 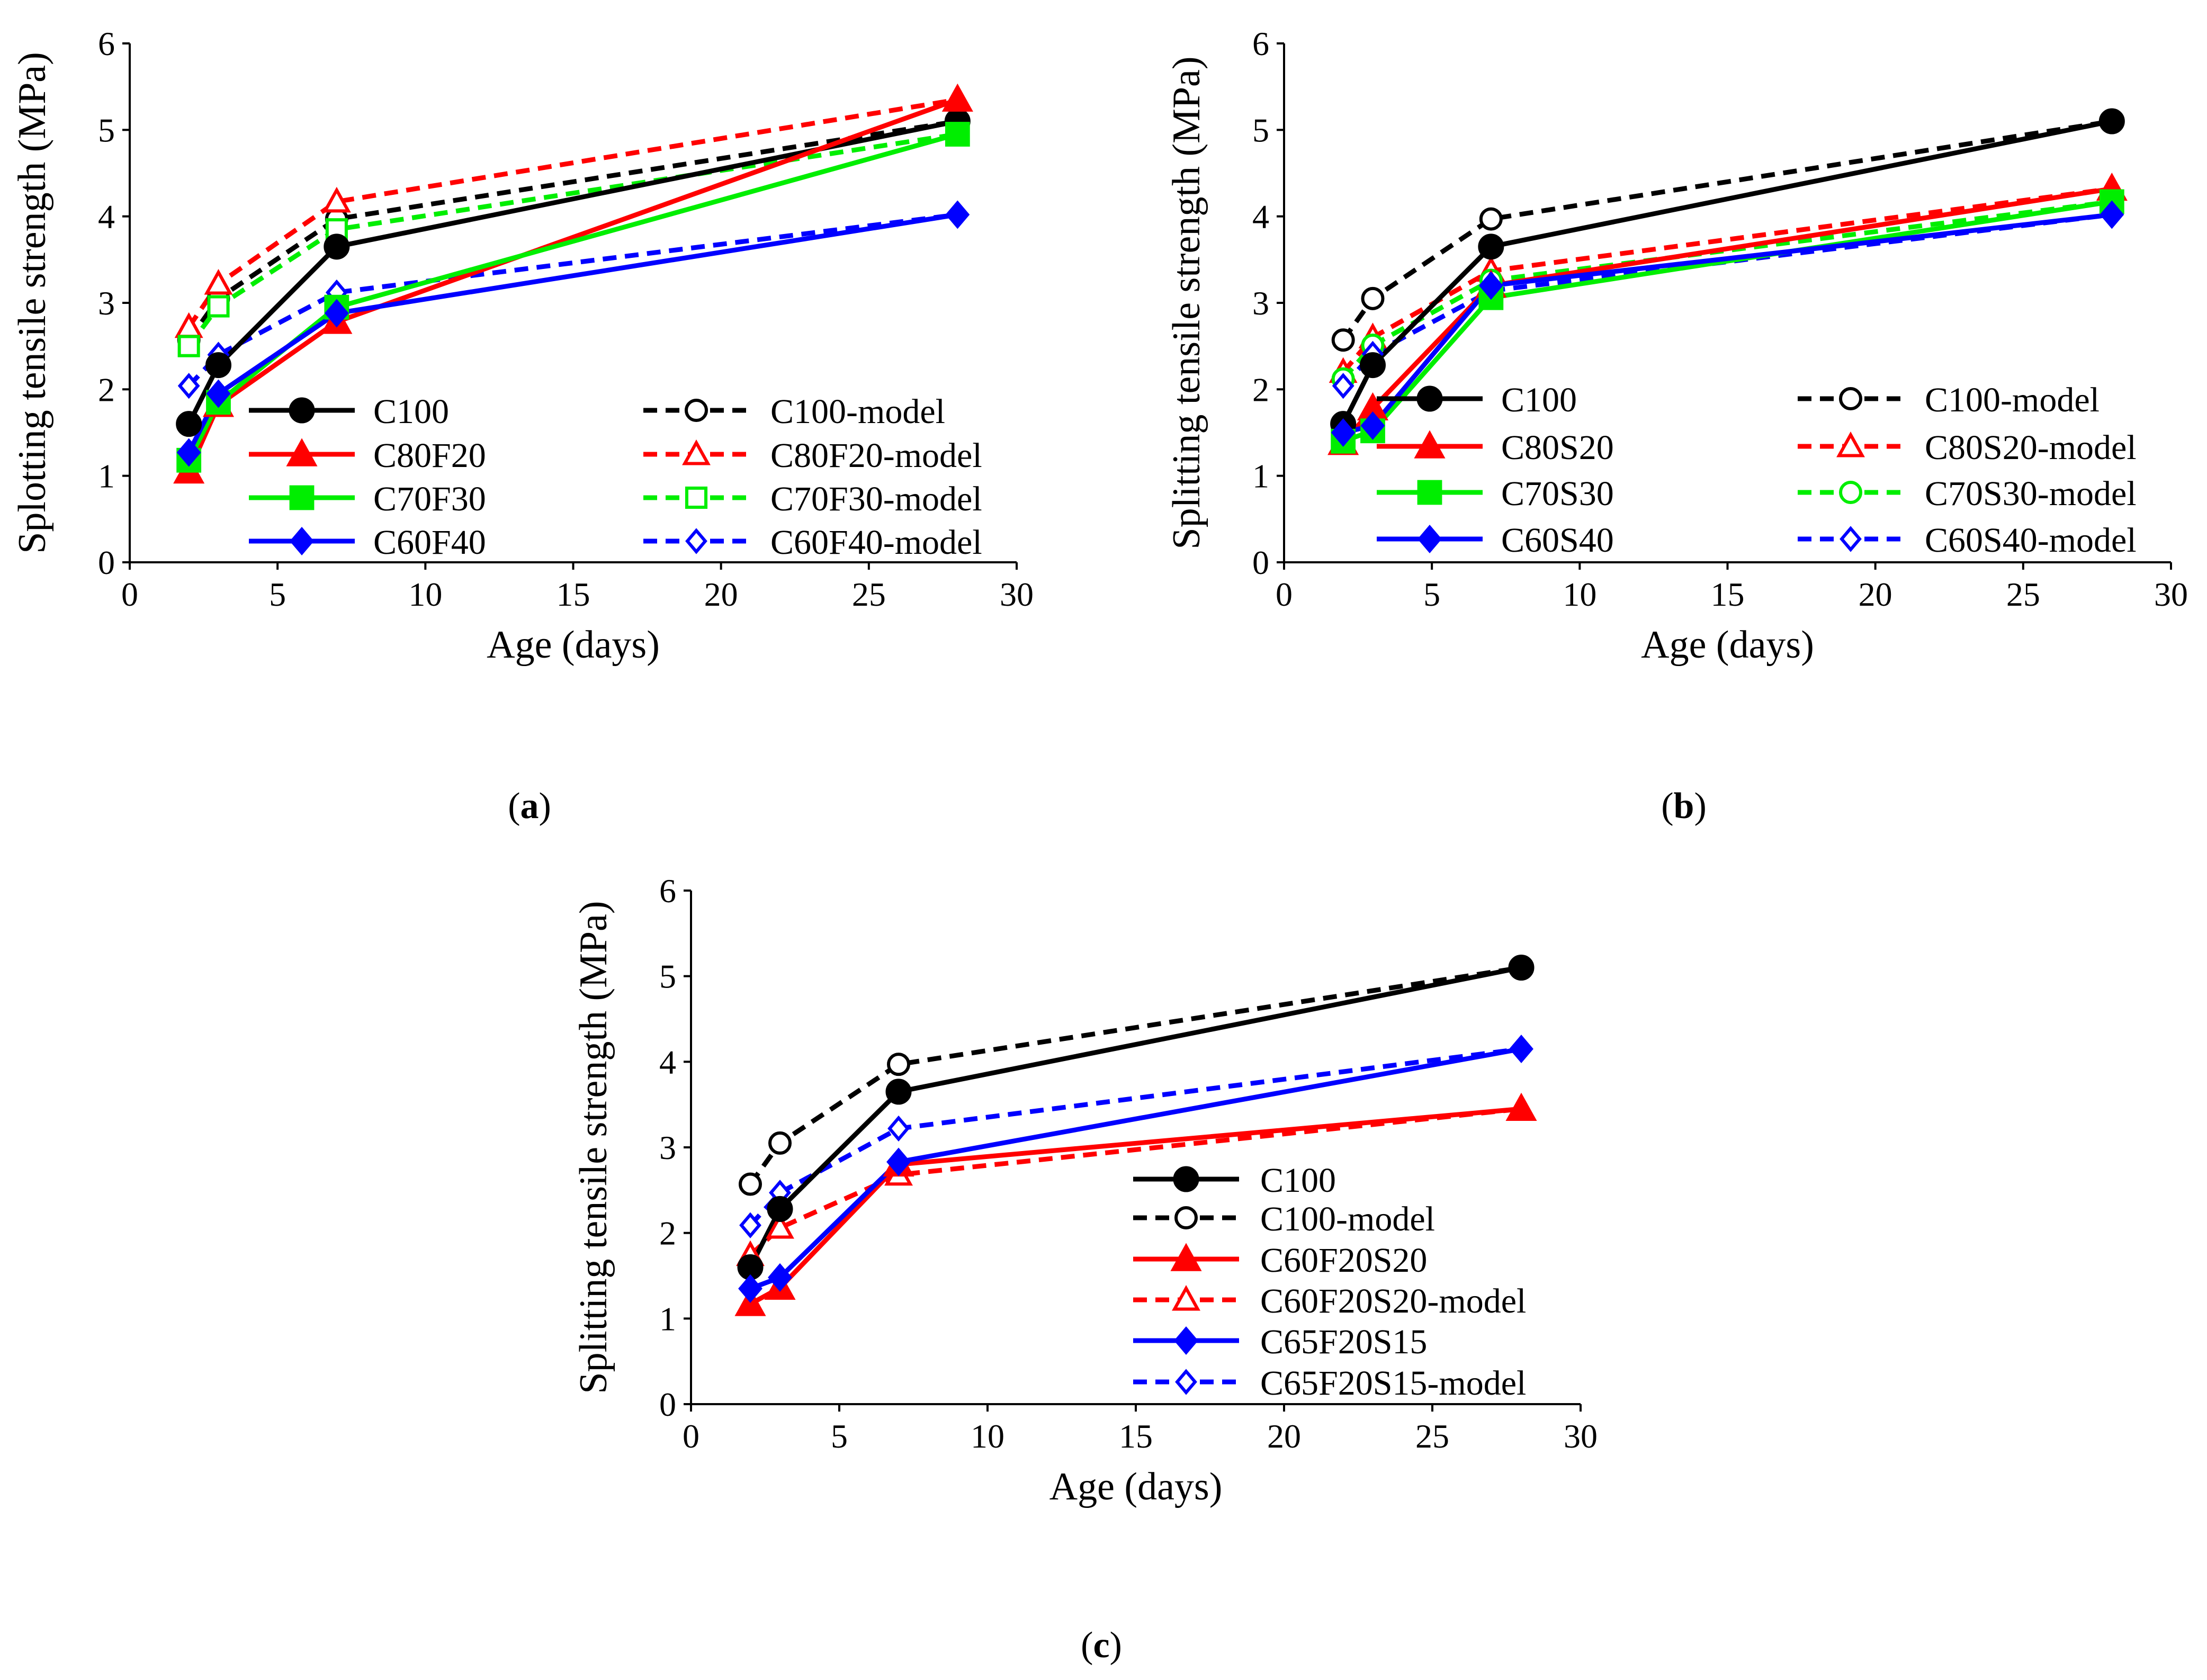 What do you see at coordinates (869, 594) in the screenshot?
I see `x-tick-label-a-25: 25` at bounding box center [869, 594].